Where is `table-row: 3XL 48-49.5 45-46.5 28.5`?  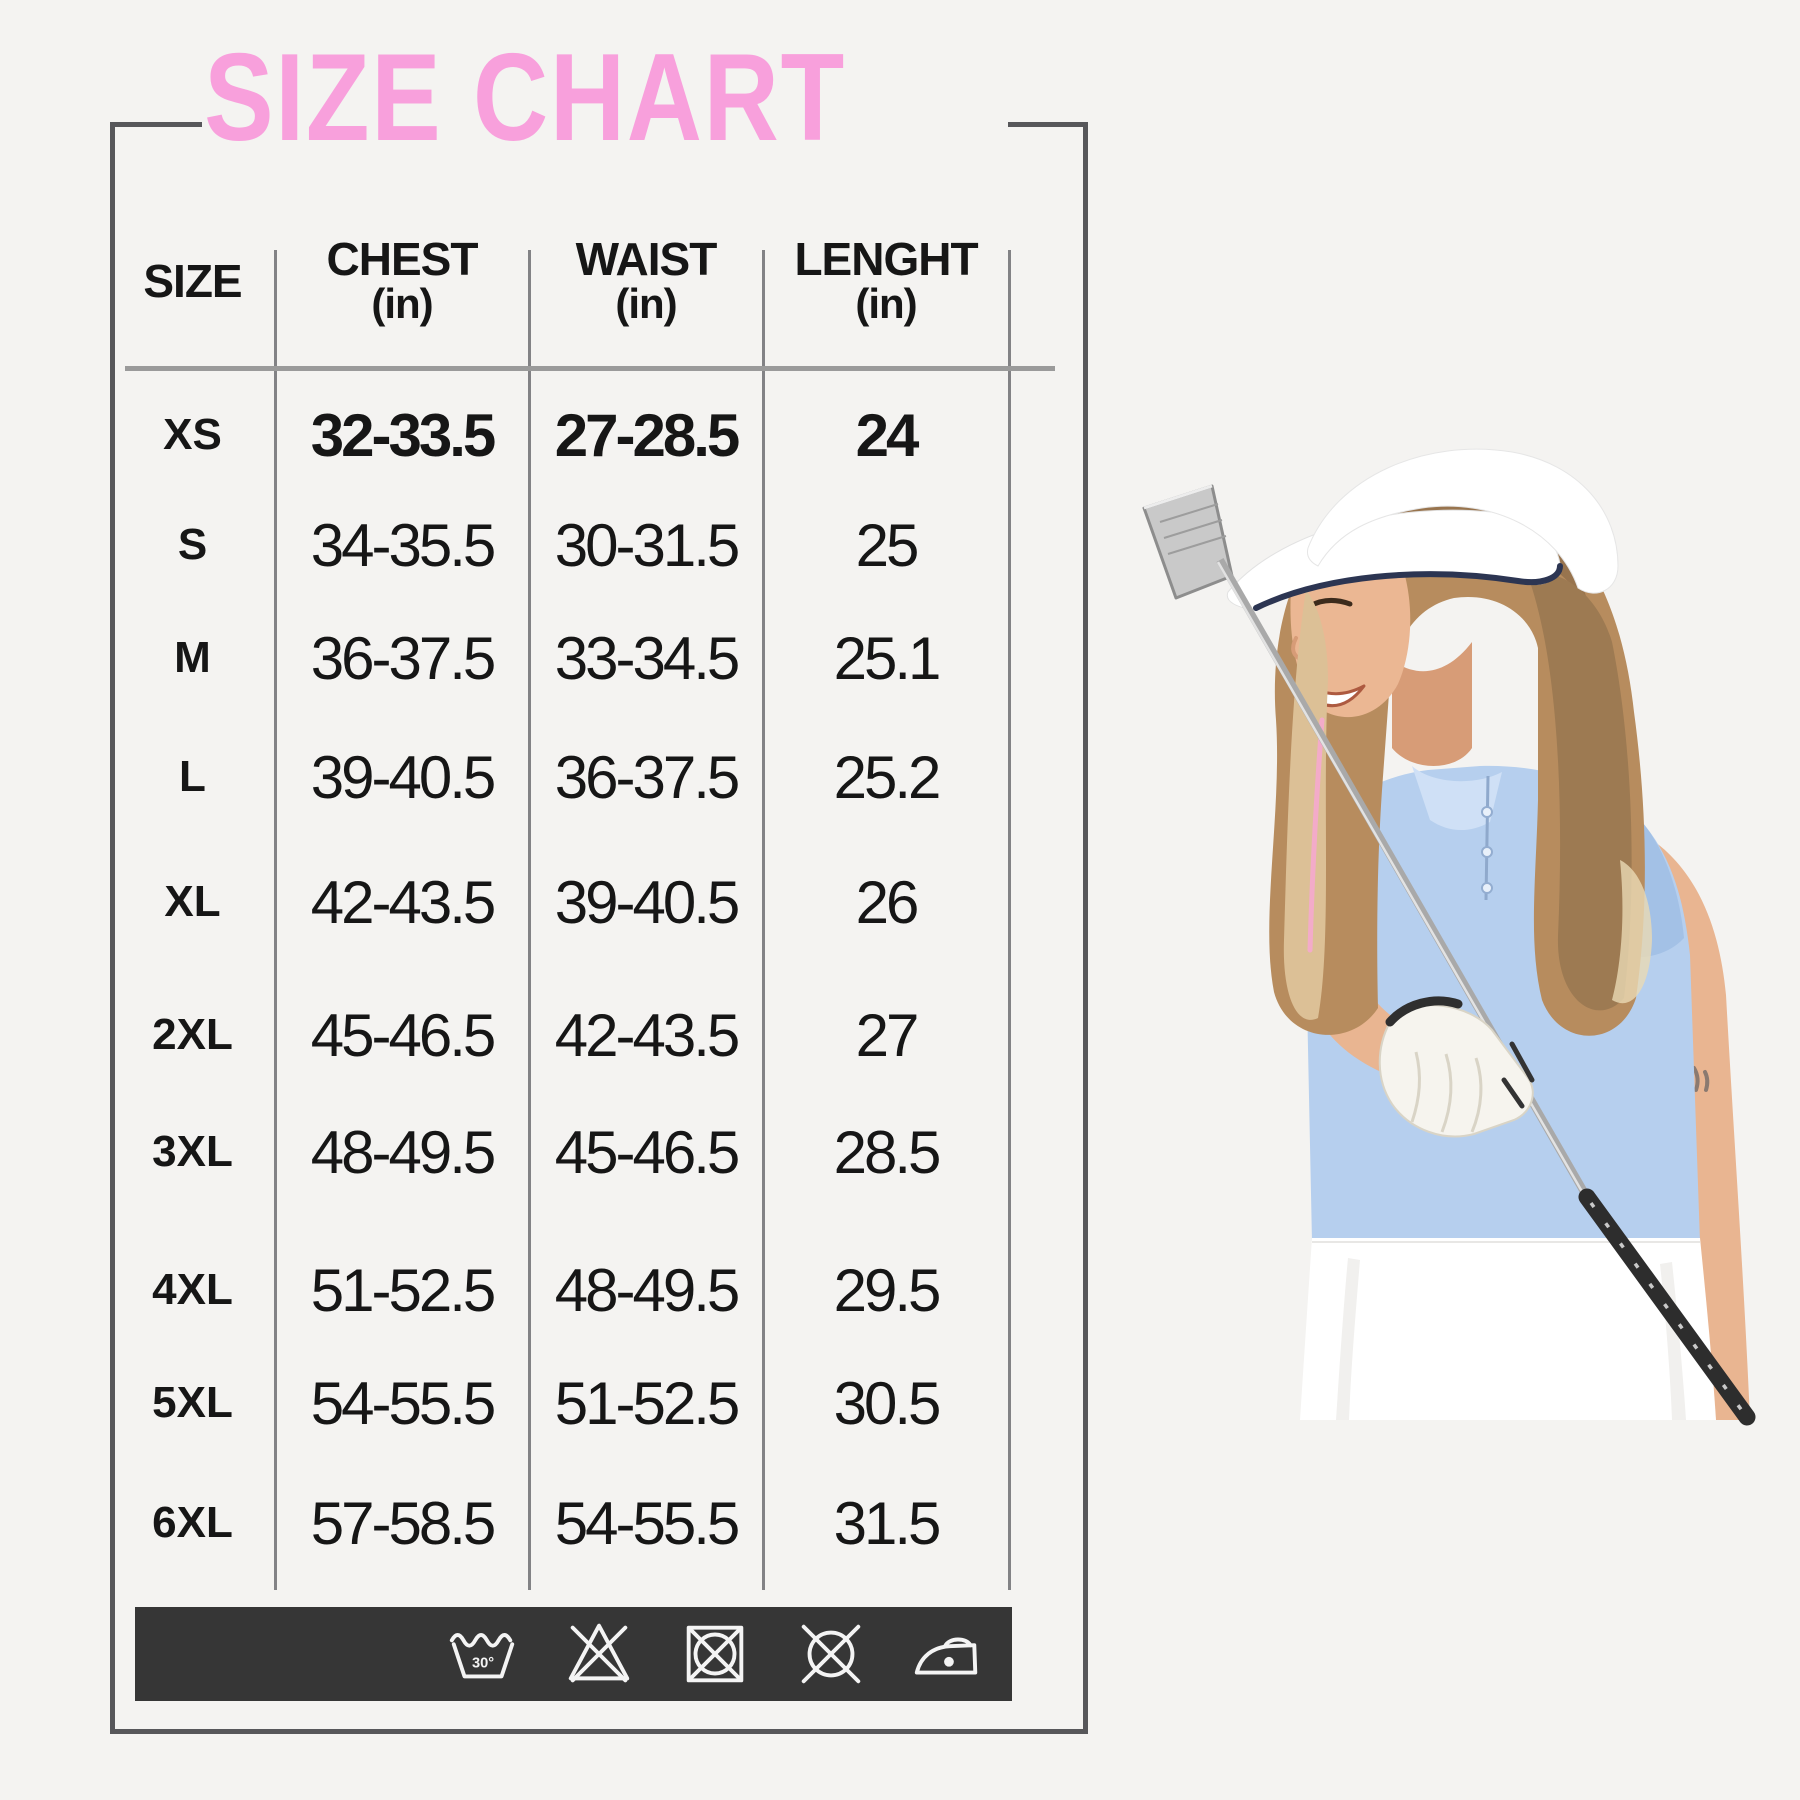 table-row: 3XL 48-49.5 45-46.5 28.5 is located at coordinates (559, 1152).